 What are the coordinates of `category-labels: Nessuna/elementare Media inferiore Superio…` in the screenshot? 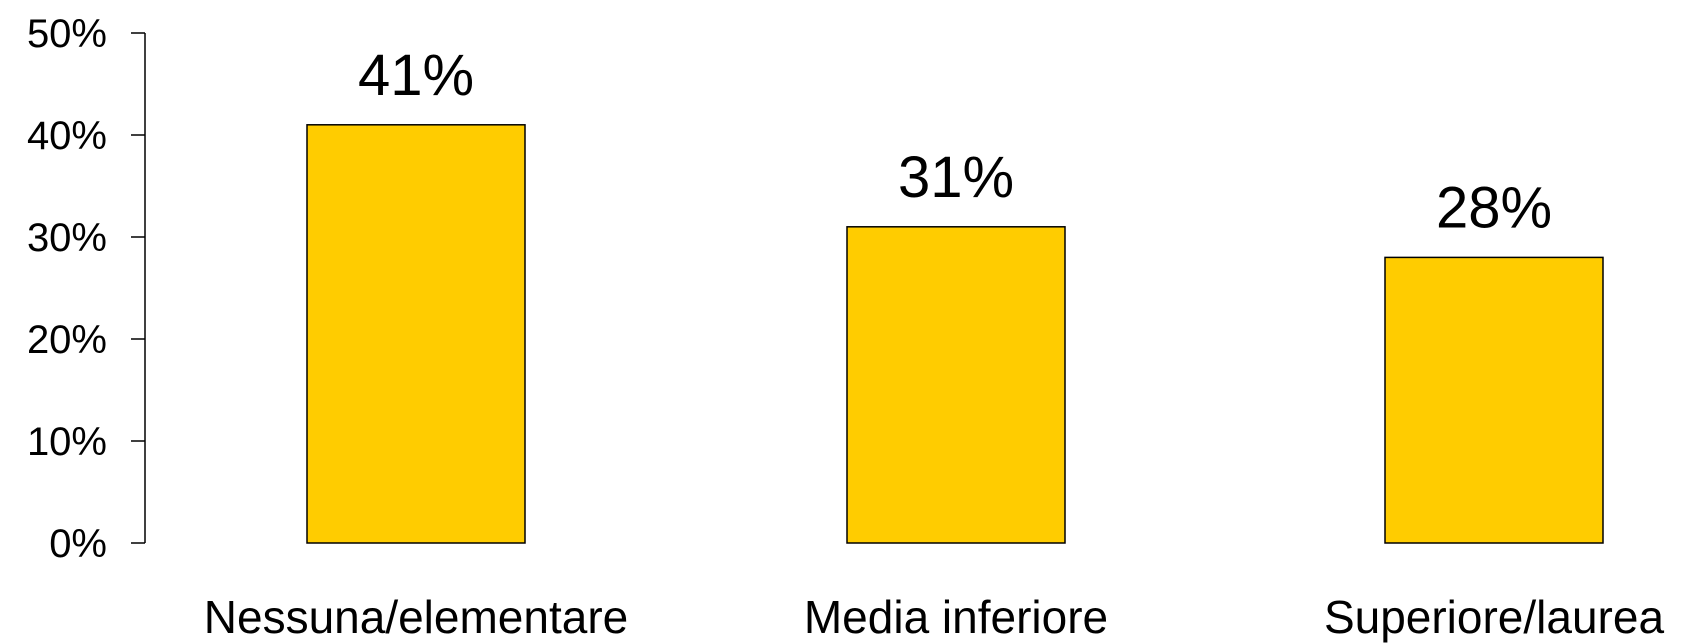 It's located at (934, 617).